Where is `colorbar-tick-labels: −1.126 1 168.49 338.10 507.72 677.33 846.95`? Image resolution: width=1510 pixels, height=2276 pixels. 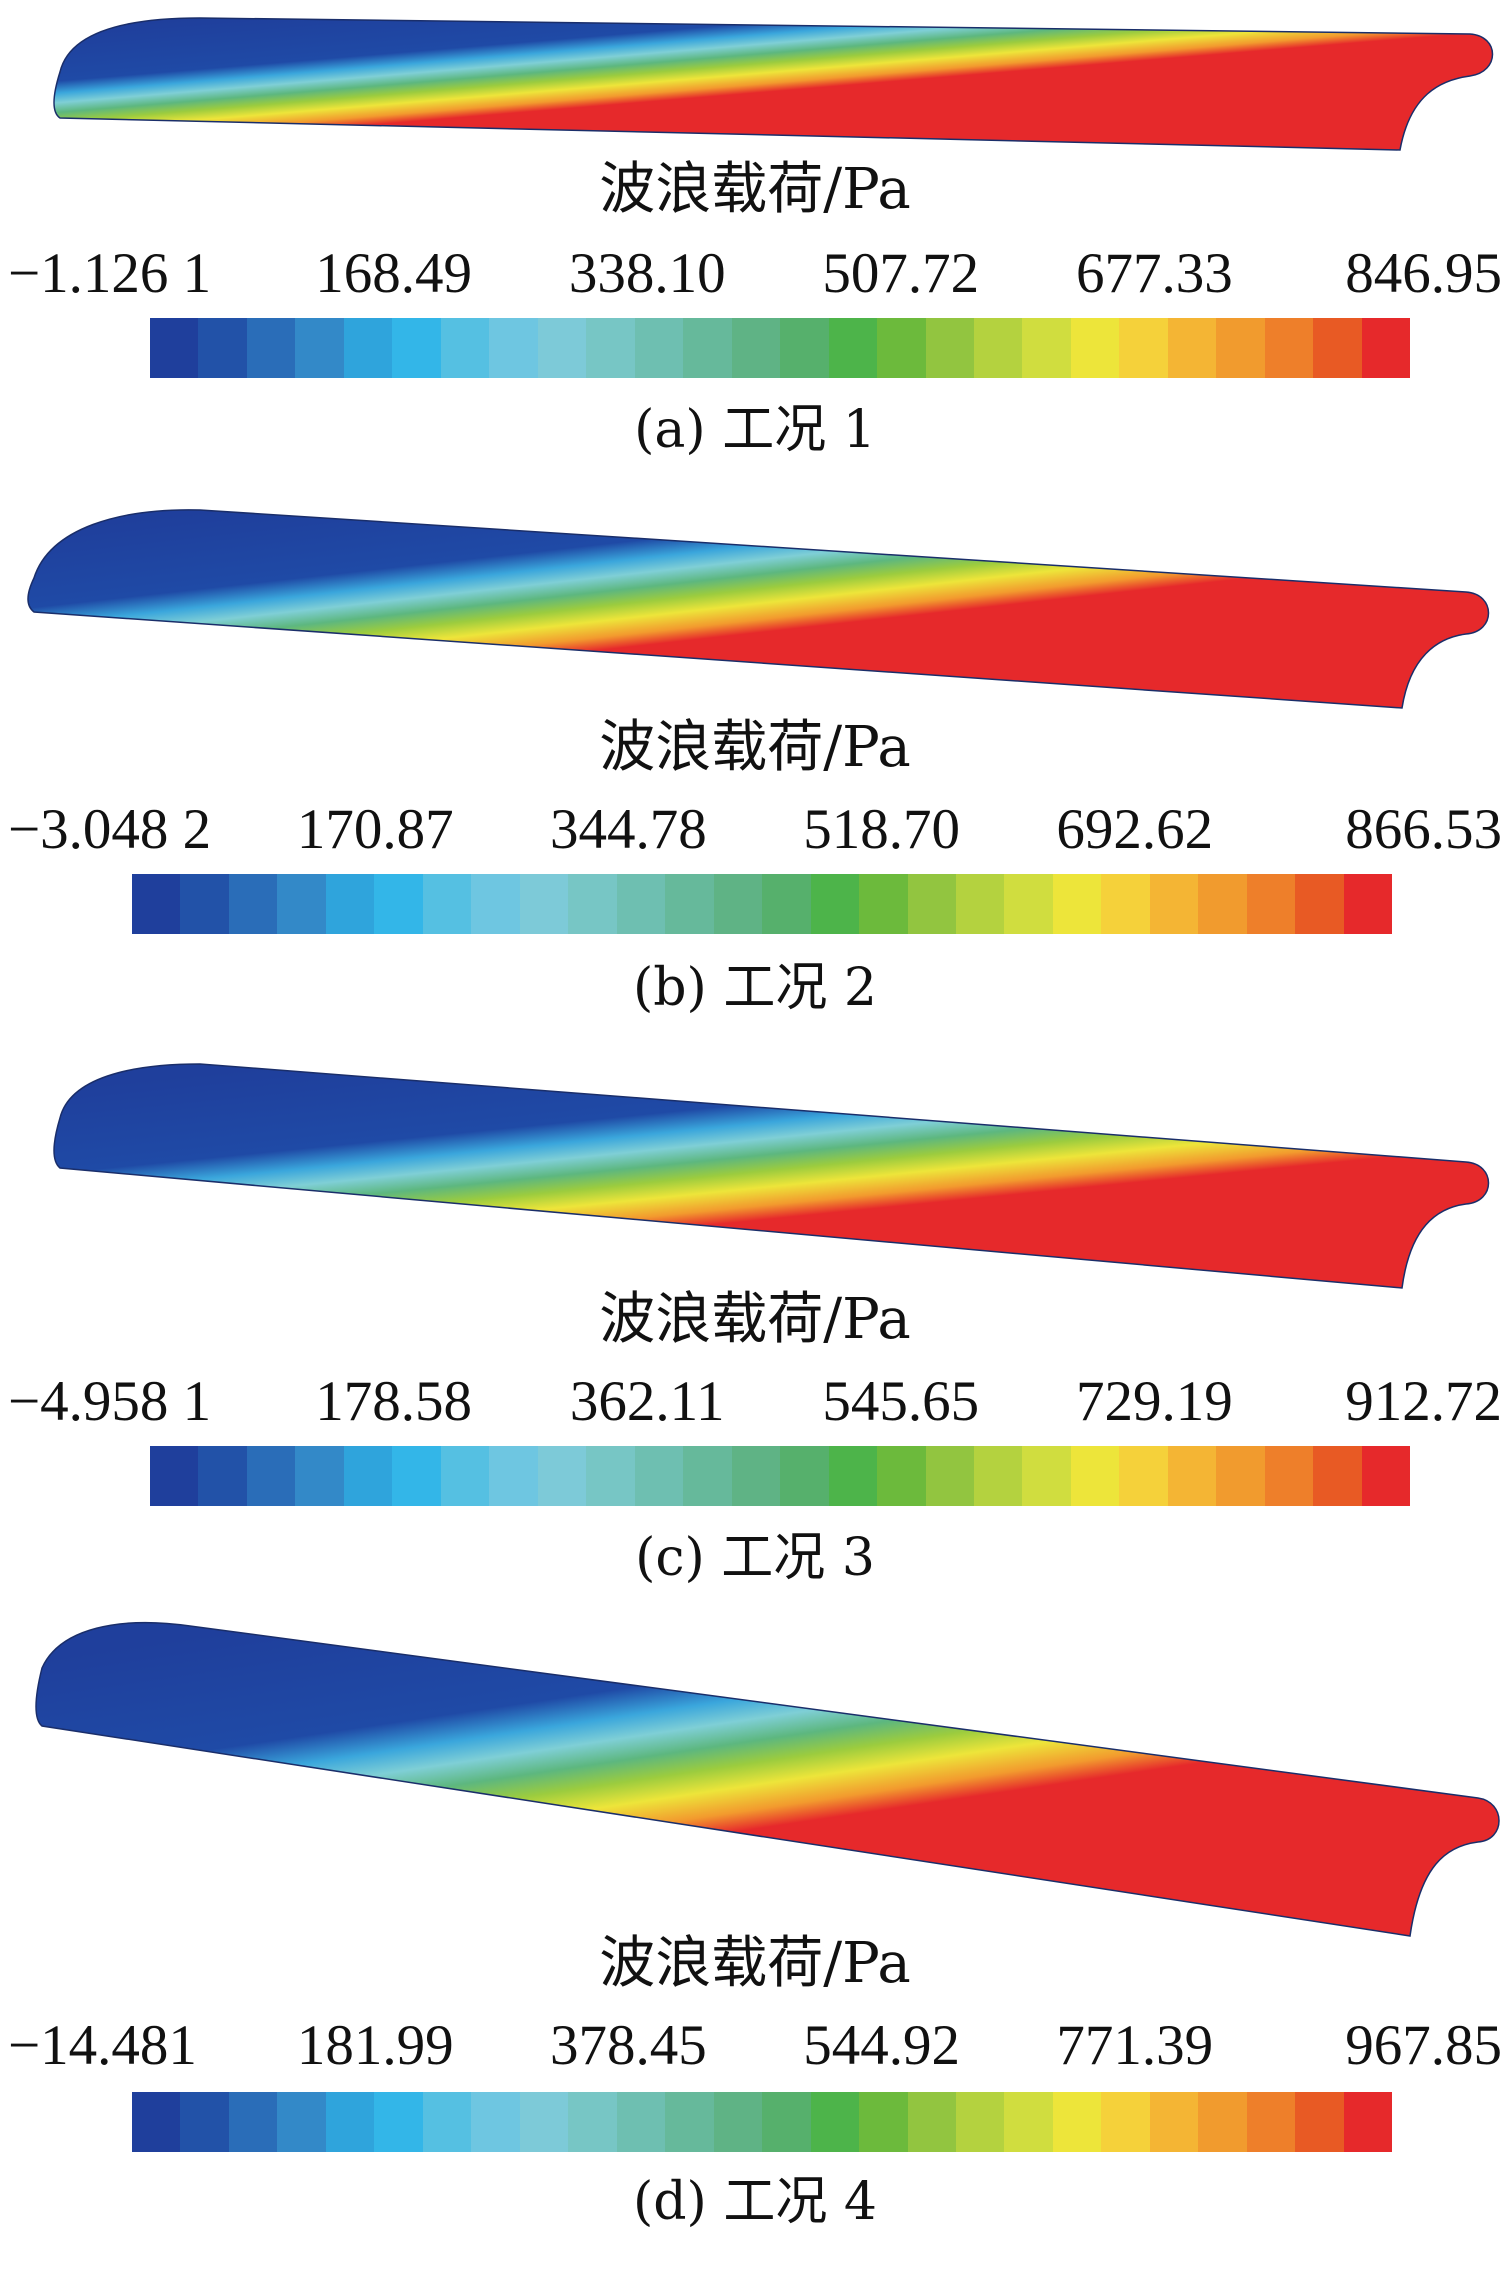
colorbar-tick-labels: −1.126 1 168.49 338.10 507.72 677.33 846.95 is located at coordinates (755, 274).